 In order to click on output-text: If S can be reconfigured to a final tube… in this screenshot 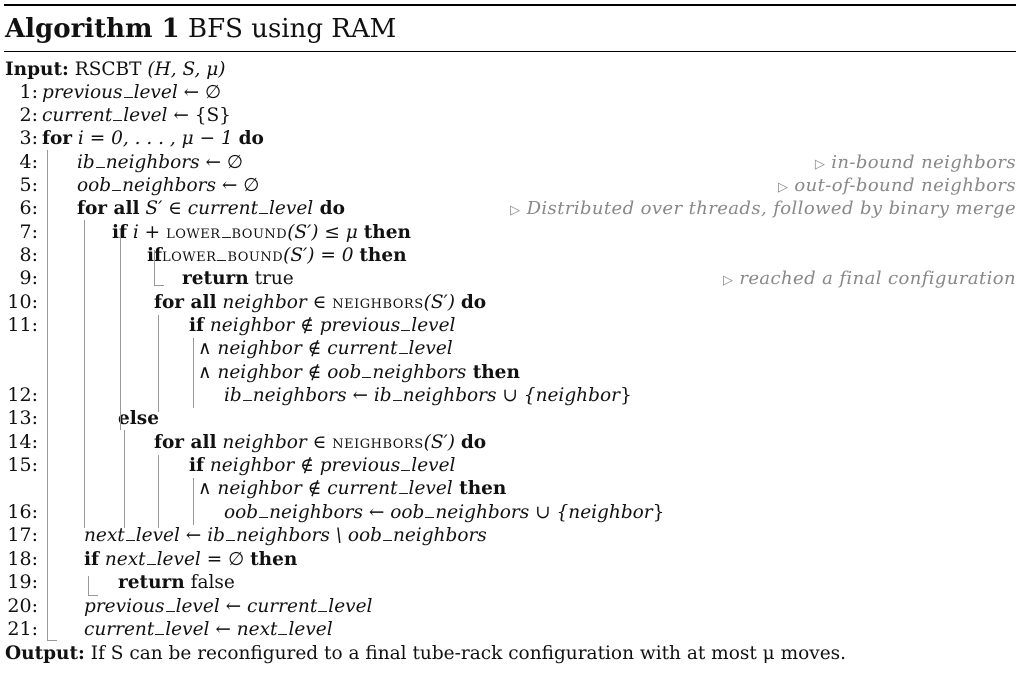, I will do `click(468, 653)`.